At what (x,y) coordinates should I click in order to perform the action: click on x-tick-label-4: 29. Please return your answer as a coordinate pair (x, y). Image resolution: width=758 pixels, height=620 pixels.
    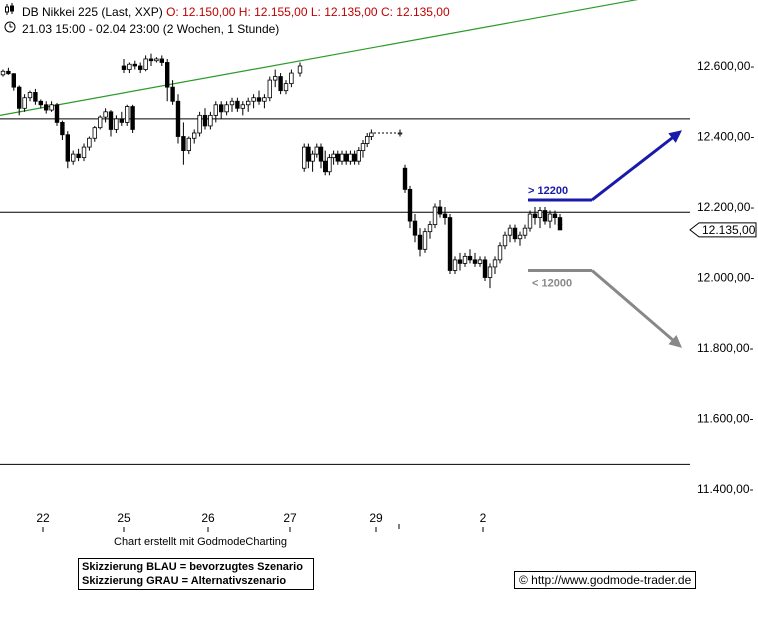
    Looking at the image, I should click on (376, 518).